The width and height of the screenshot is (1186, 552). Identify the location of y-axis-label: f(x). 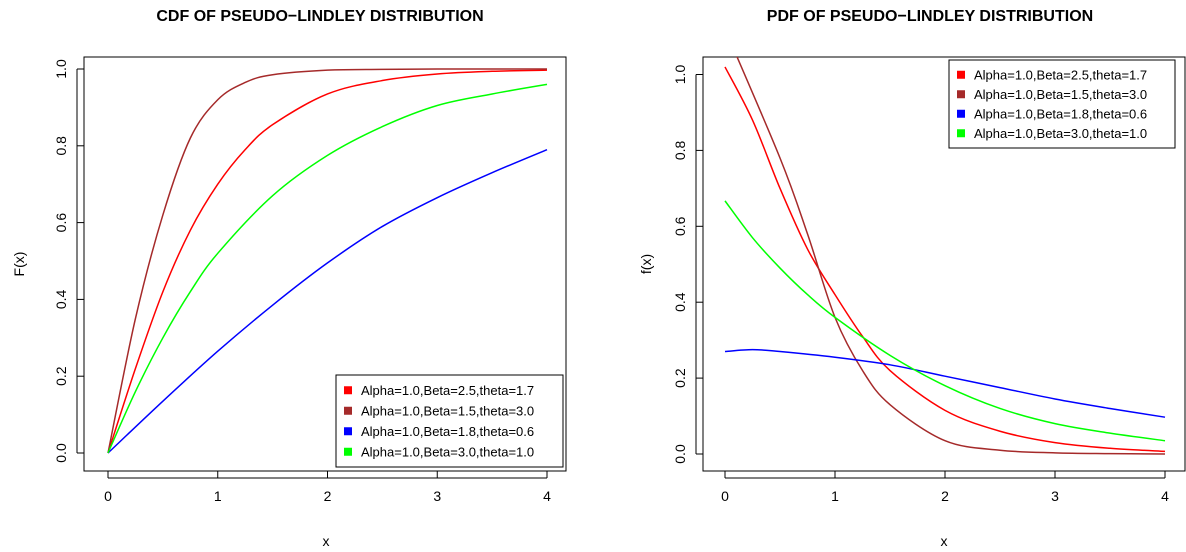
(646, 264).